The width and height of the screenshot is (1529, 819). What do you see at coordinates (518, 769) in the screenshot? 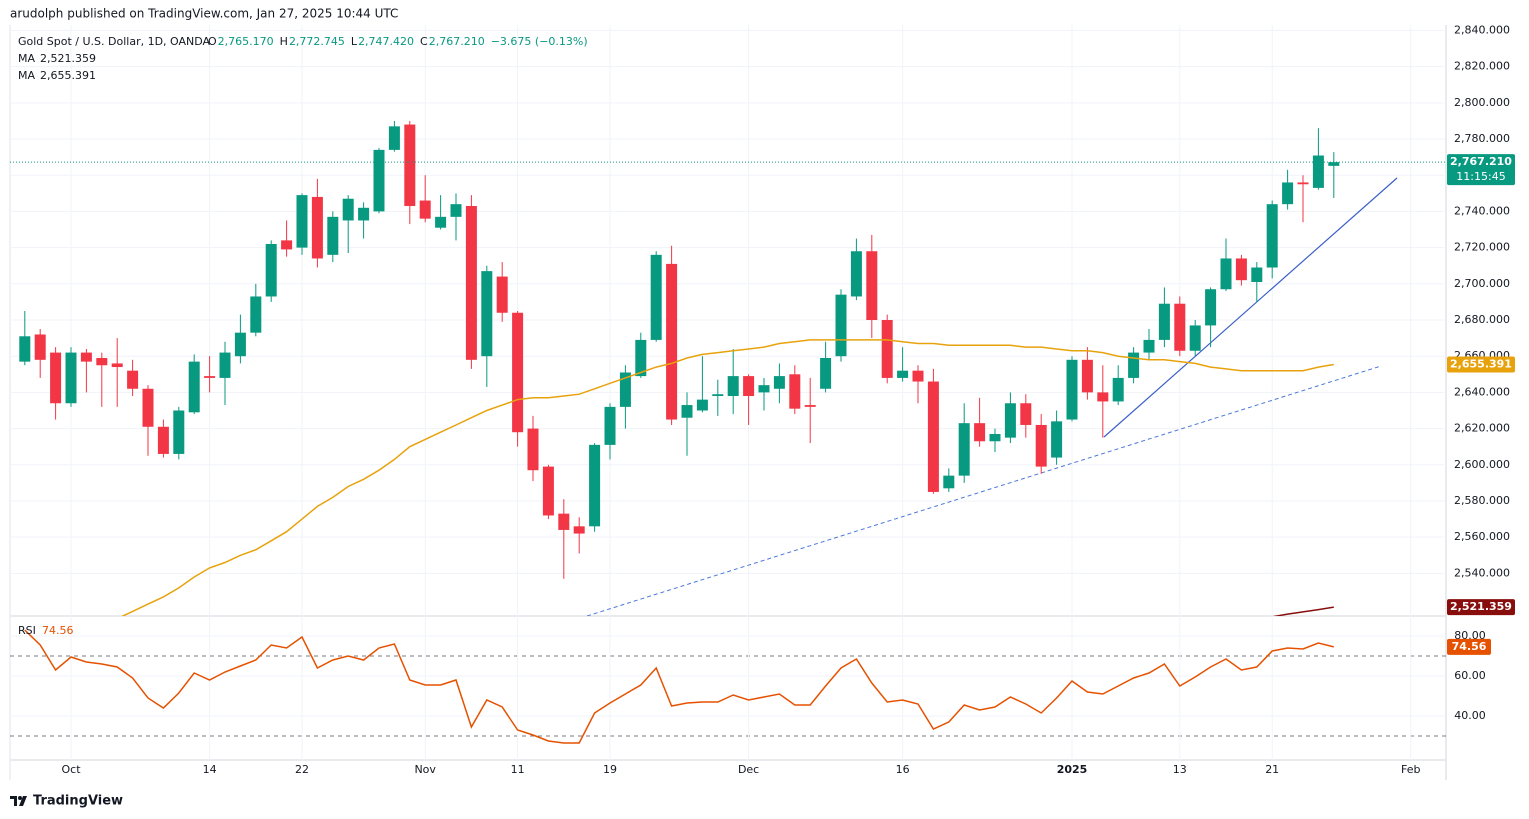
I see `x-tick-label: 11` at bounding box center [518, 769].